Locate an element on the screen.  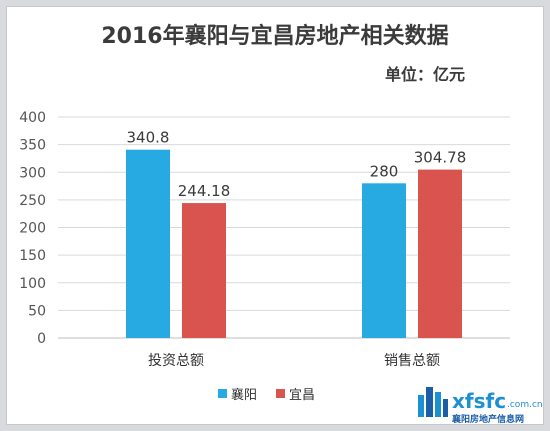
legend: 襄阳 宜昌 is located at coordinates (266, 395).